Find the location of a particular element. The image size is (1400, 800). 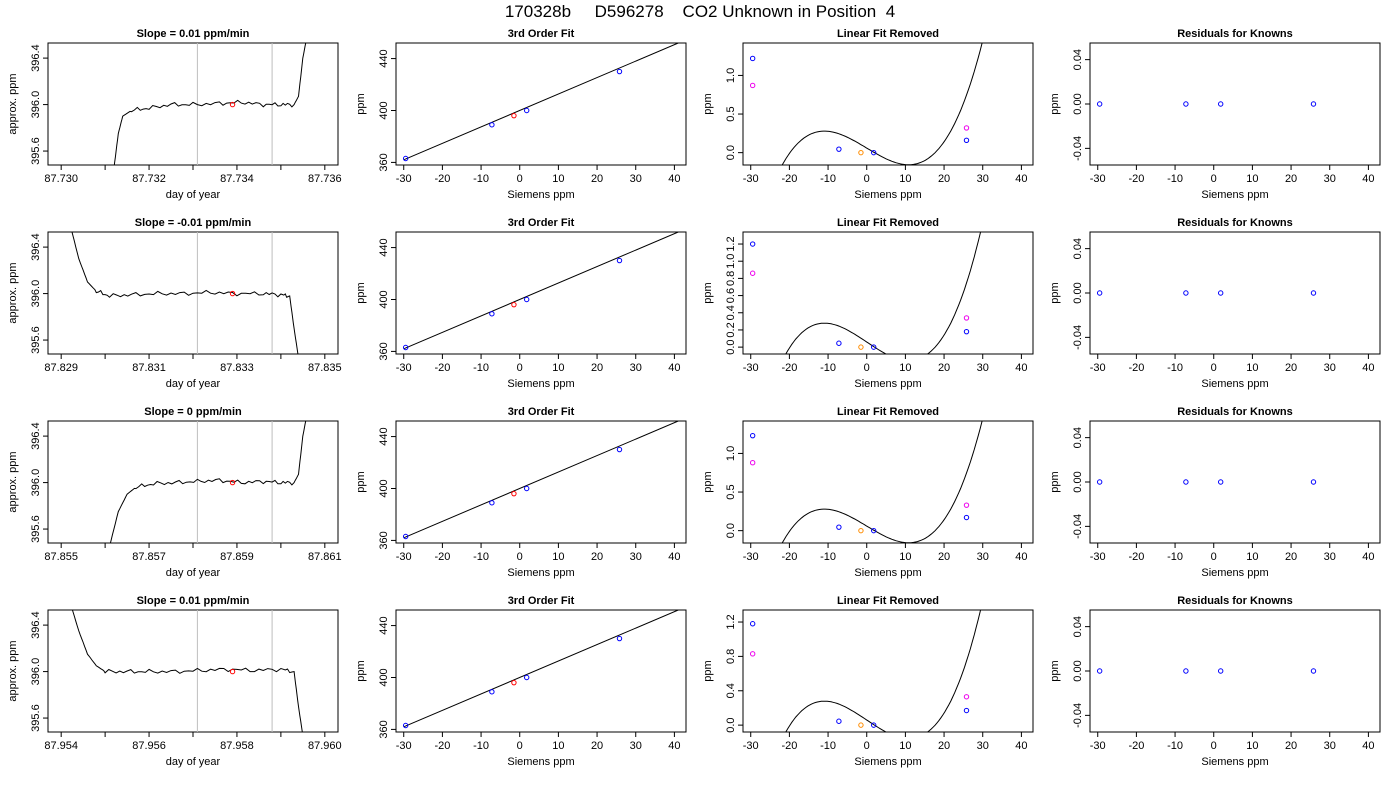

chart-1-xtick-label: 10 is located at coordinates (558, 179).